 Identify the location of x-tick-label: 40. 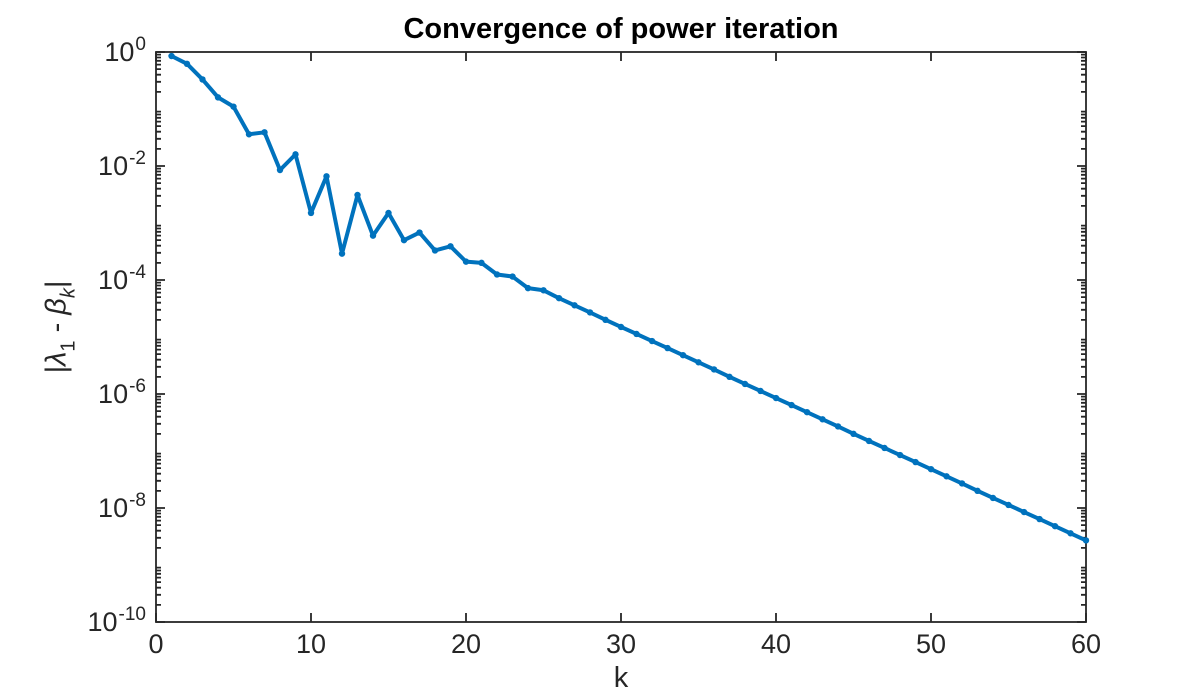
(776, 644).